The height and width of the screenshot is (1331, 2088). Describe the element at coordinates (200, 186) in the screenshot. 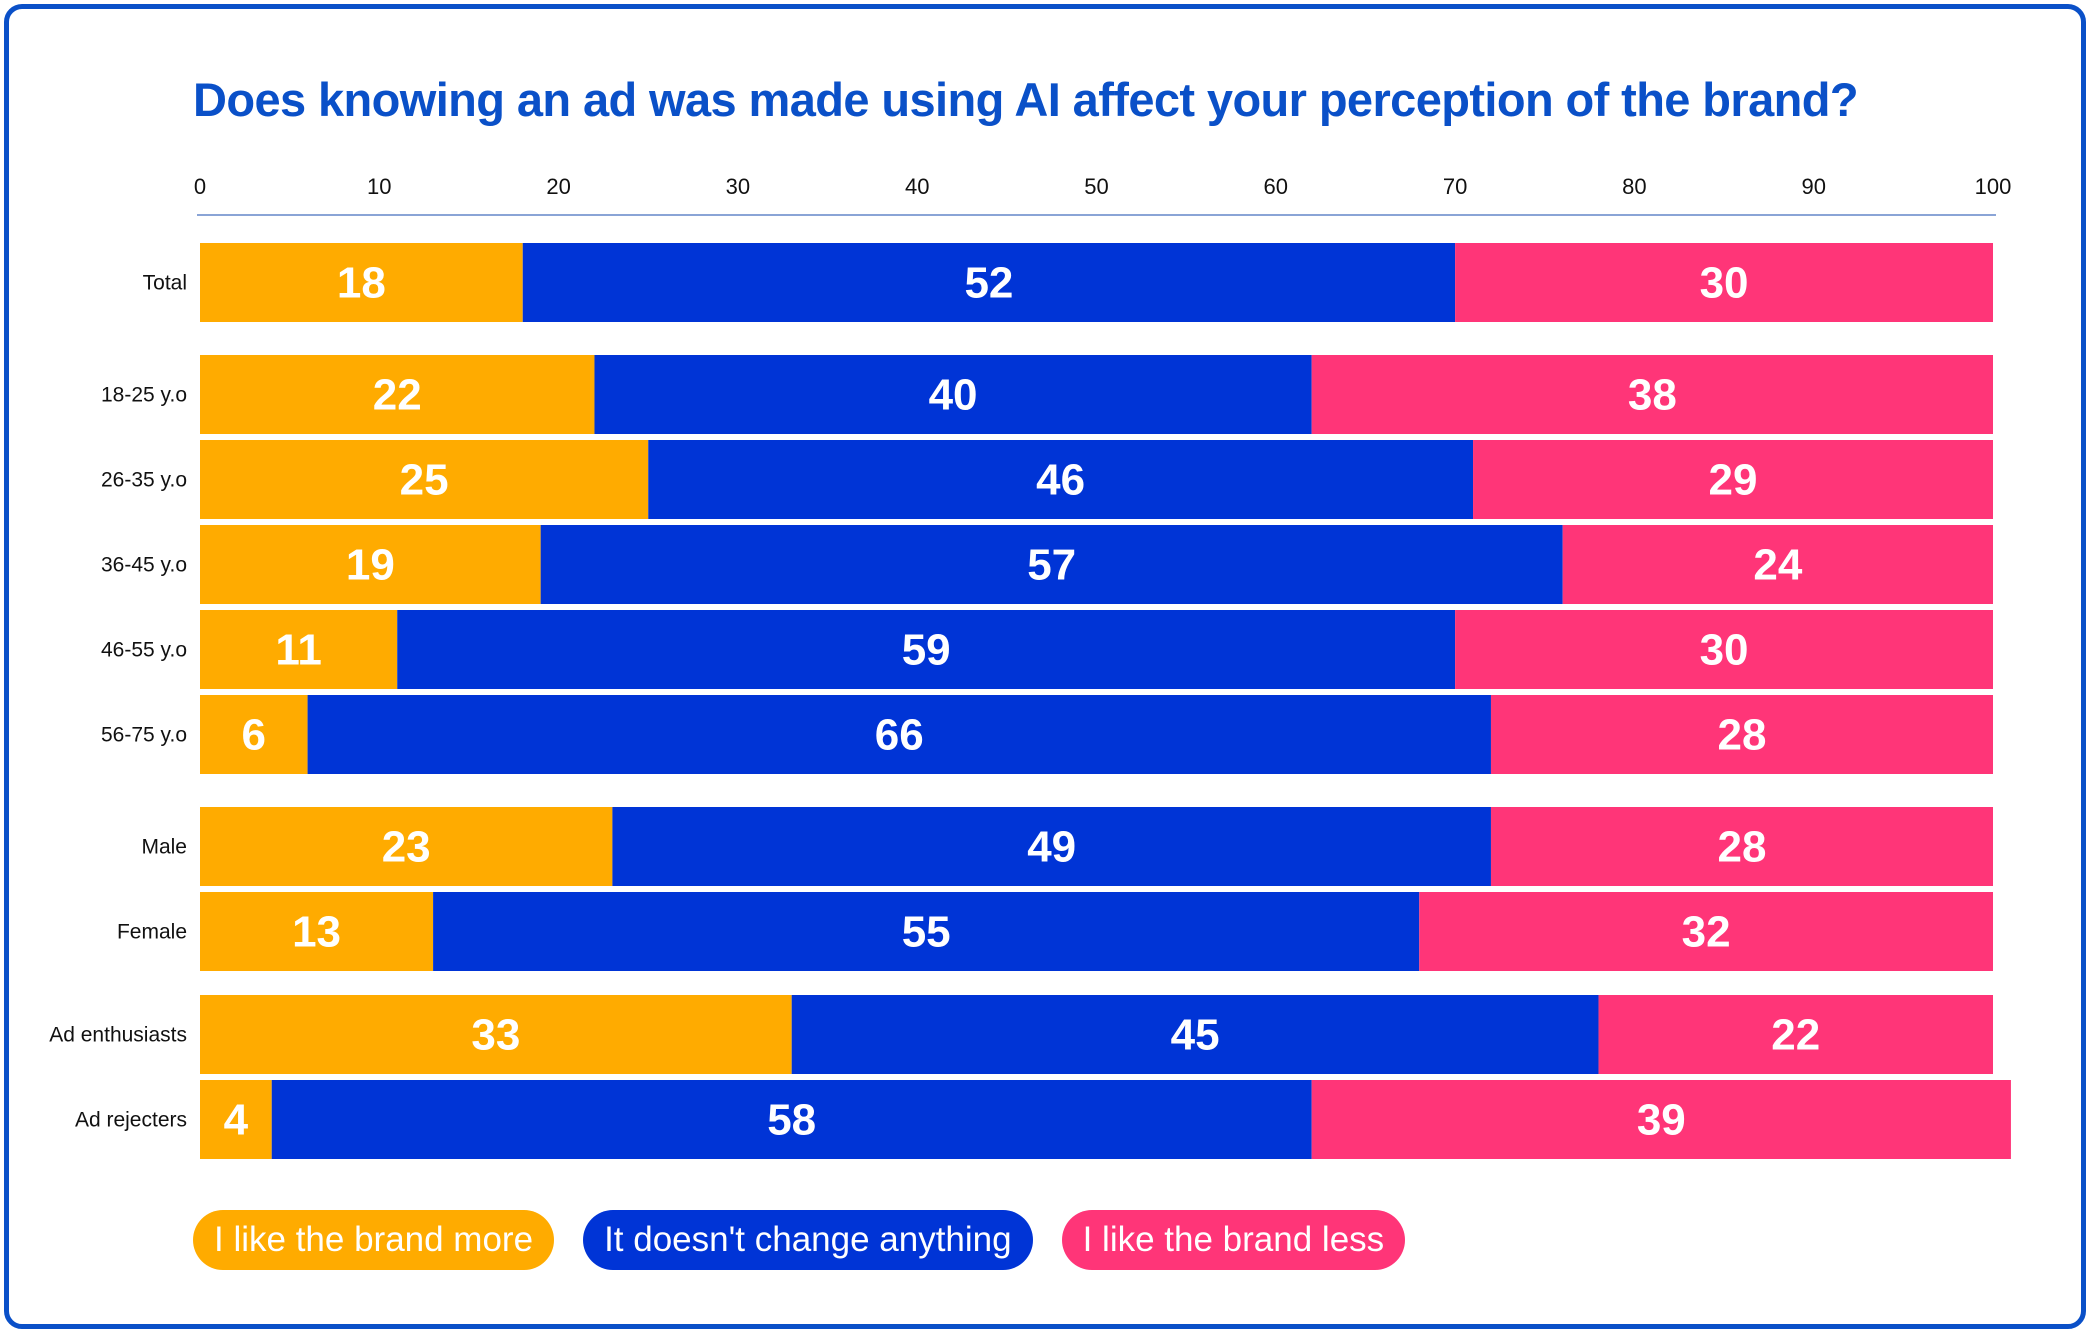

I see `x-tick-label: 0` at that location.